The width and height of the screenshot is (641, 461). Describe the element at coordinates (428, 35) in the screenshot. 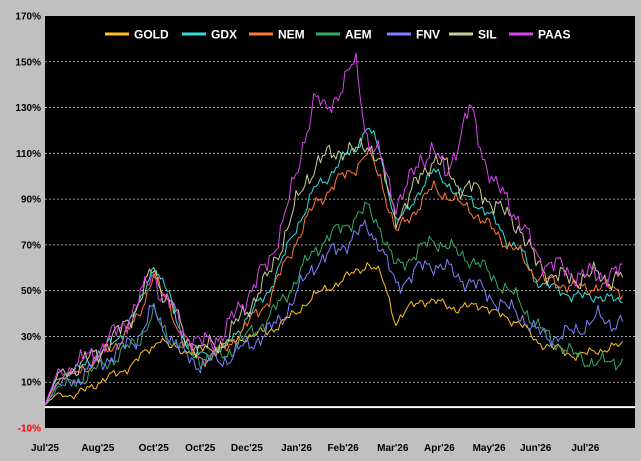

I see `legend-label-fnv: FNV` at that location.